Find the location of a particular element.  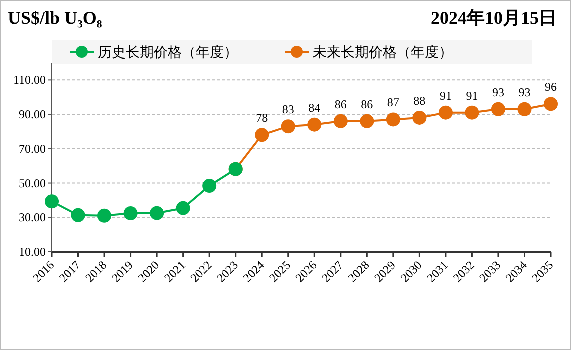

legend-label: 历史长期价格（年度） is located at coordinates (168, 53).